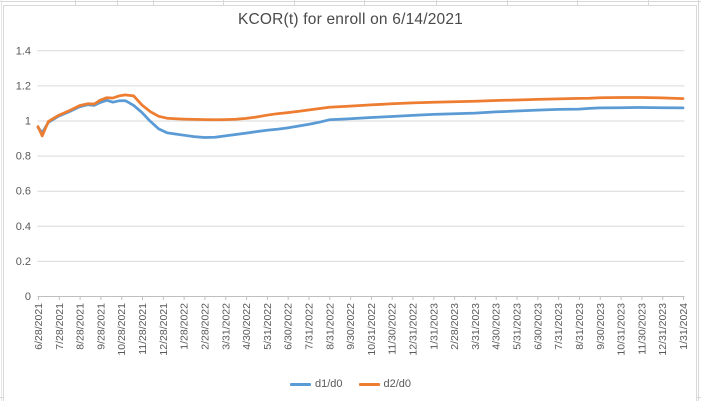  What do you see at coordinates (350, 384) in the screenshot?
I see `legend: d1/d0 d2/d0` at bounding box center [350, 384].